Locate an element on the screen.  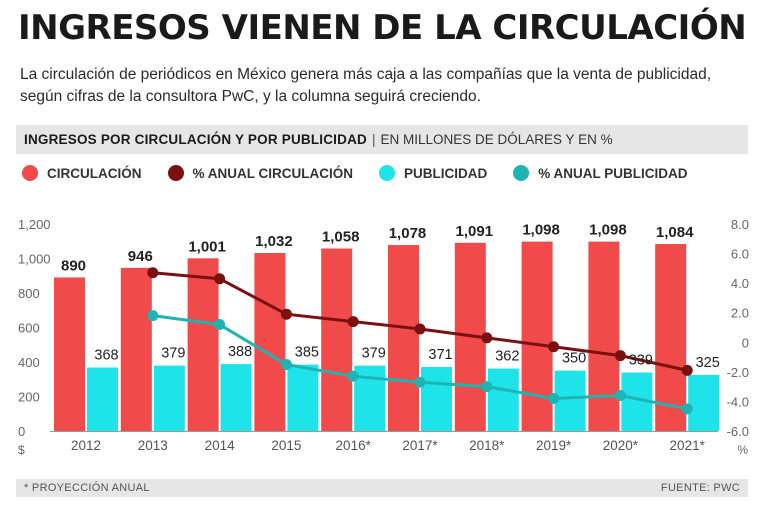
y-right-tick: 8.0 is located at coordinates (740, 224).